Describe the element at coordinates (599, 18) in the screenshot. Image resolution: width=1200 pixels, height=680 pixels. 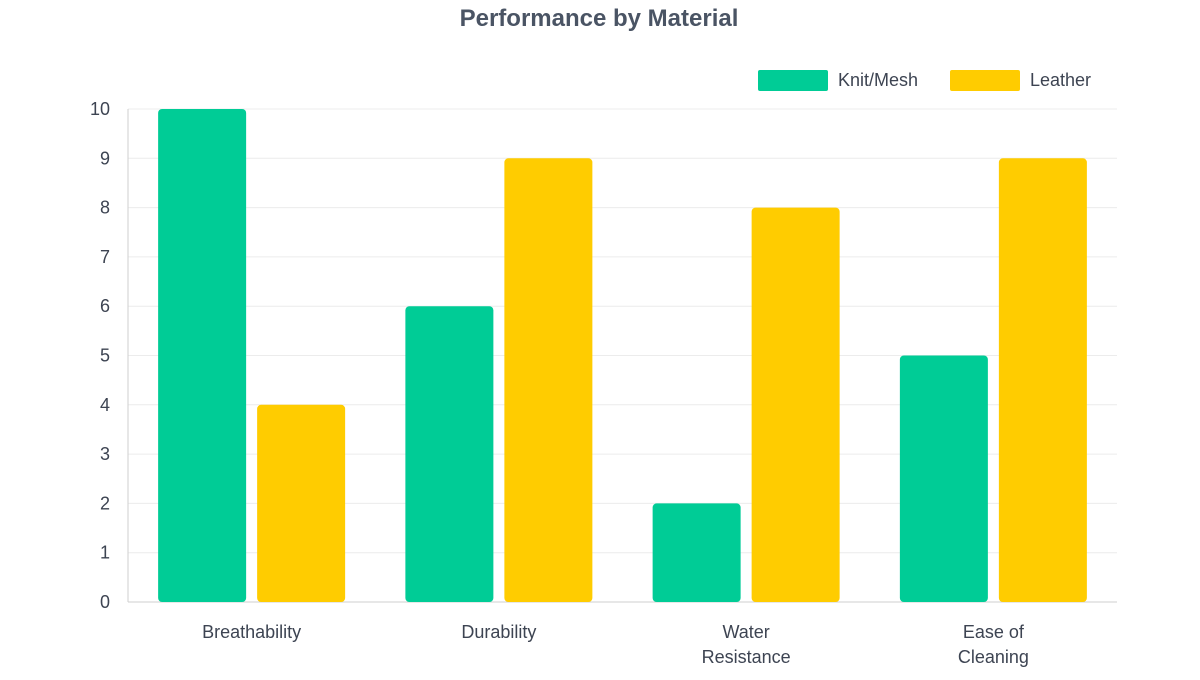
I see `chart-title: Performance by Material` at that location.